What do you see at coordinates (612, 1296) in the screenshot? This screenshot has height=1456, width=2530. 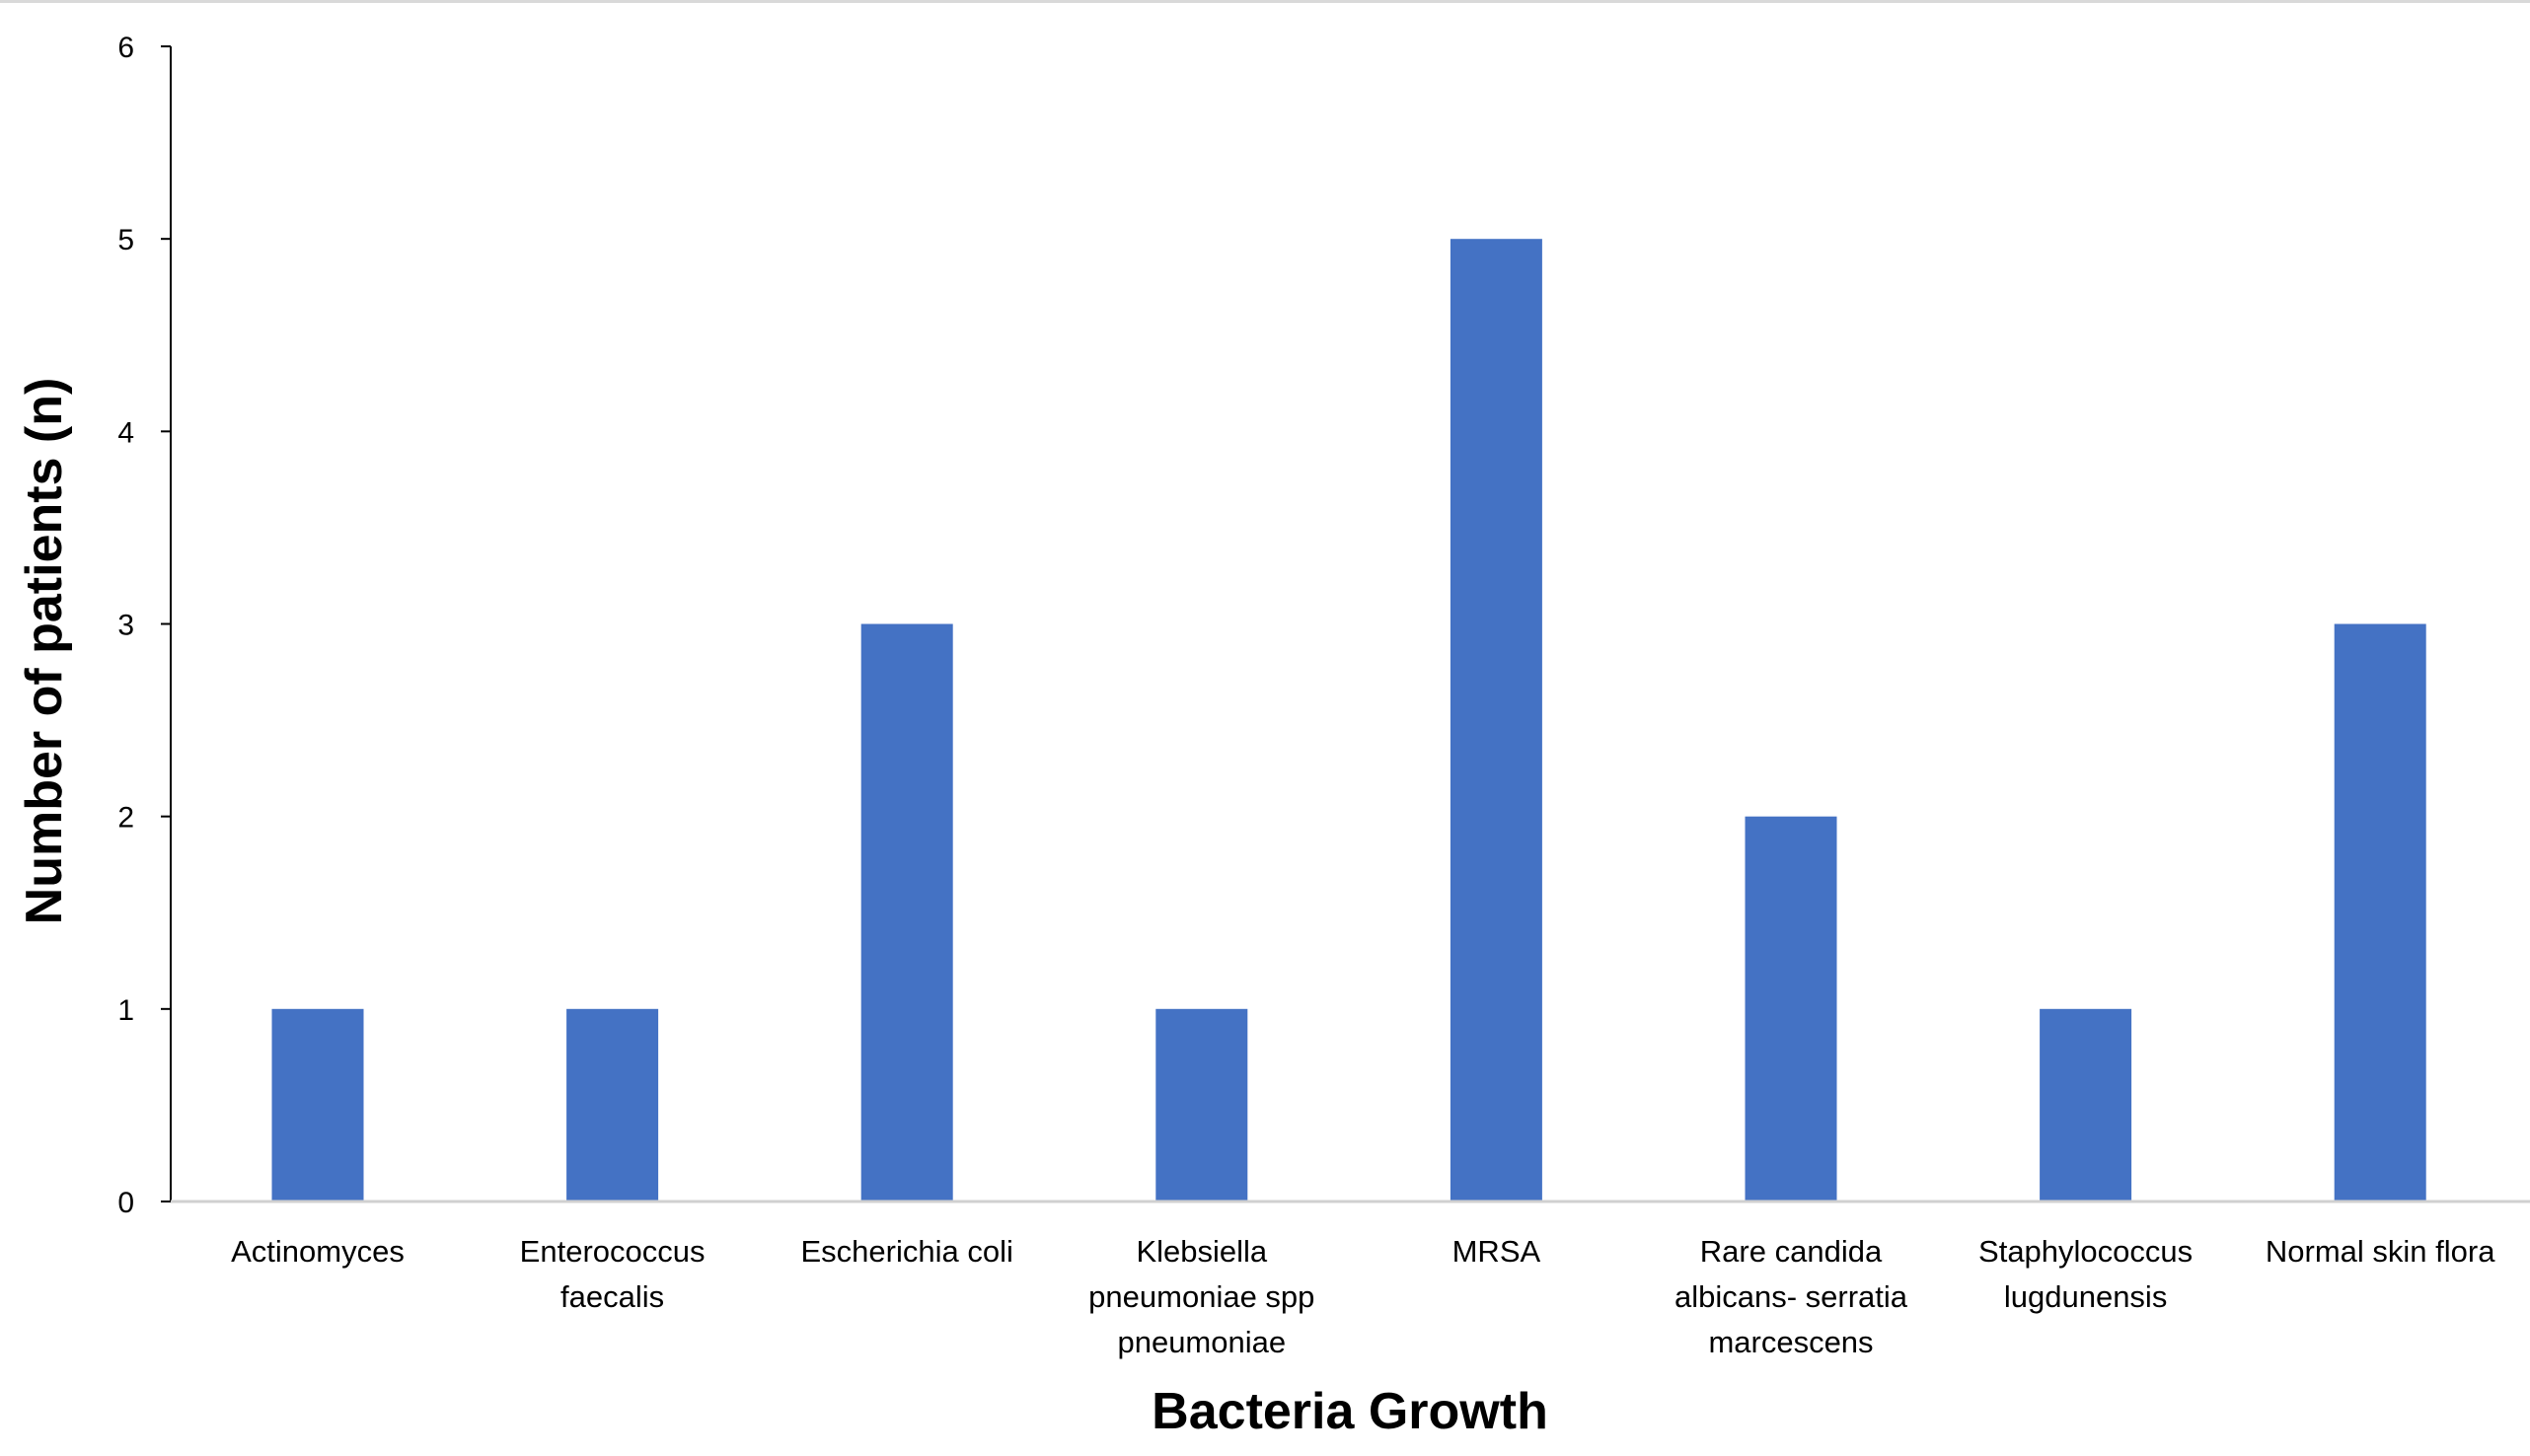 I see `x-category-label-line: faecalis` at bounding box center [612, 1296].